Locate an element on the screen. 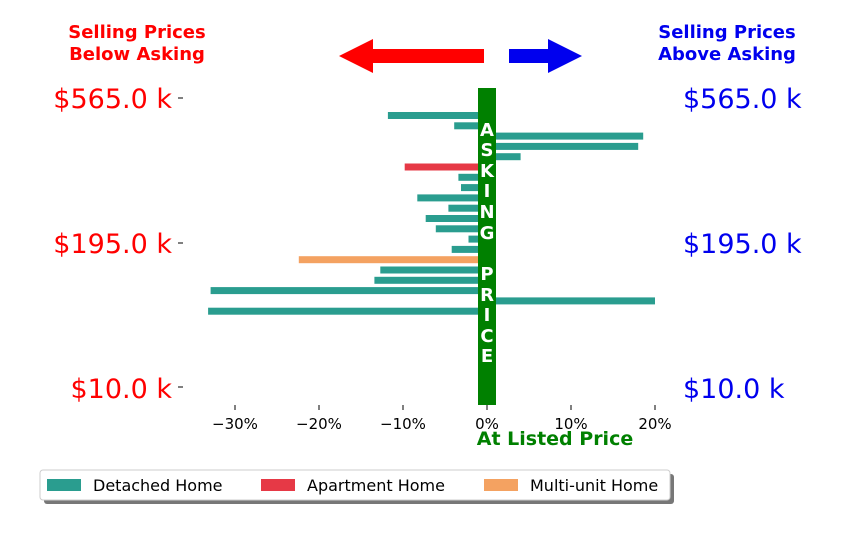 This screenshot has height=541, width=844. header-left-line2: Below Asking is located at coordinates (137, 54).